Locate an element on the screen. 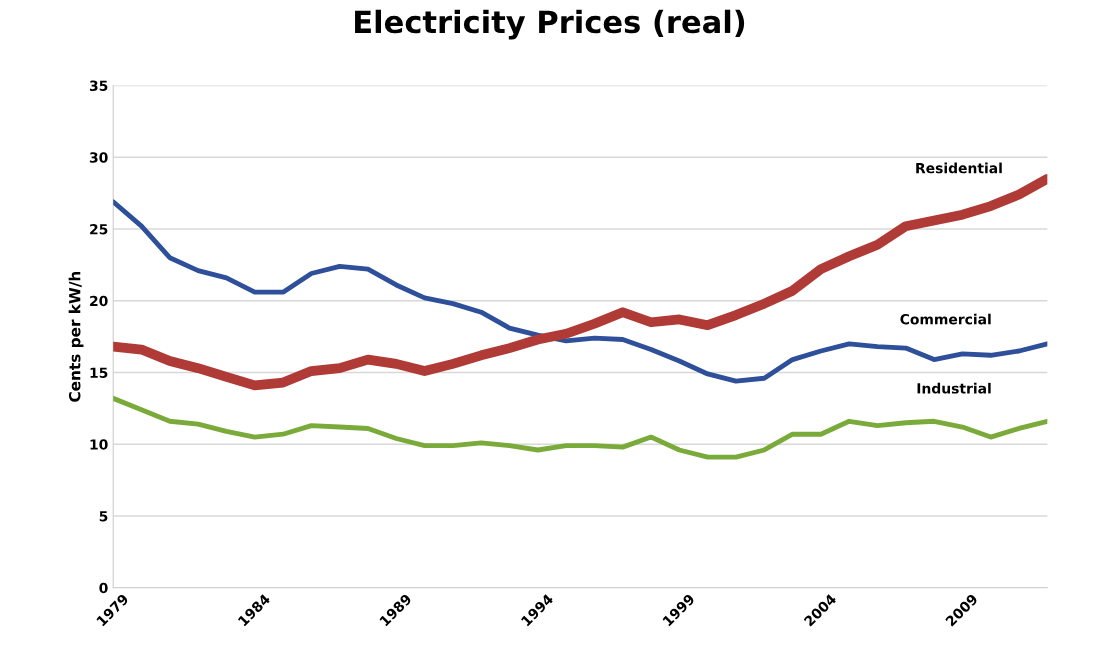 Image resolution: width=1099 pixels, height=648 pixels. y-tick-label: 25 is located at coordinates (99, 229).